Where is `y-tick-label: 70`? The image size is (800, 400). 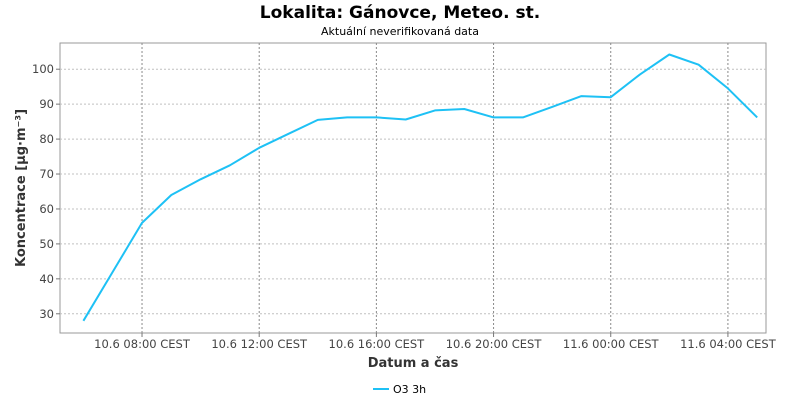
y-tick-label: 70 is located at coordinates (46, 174).